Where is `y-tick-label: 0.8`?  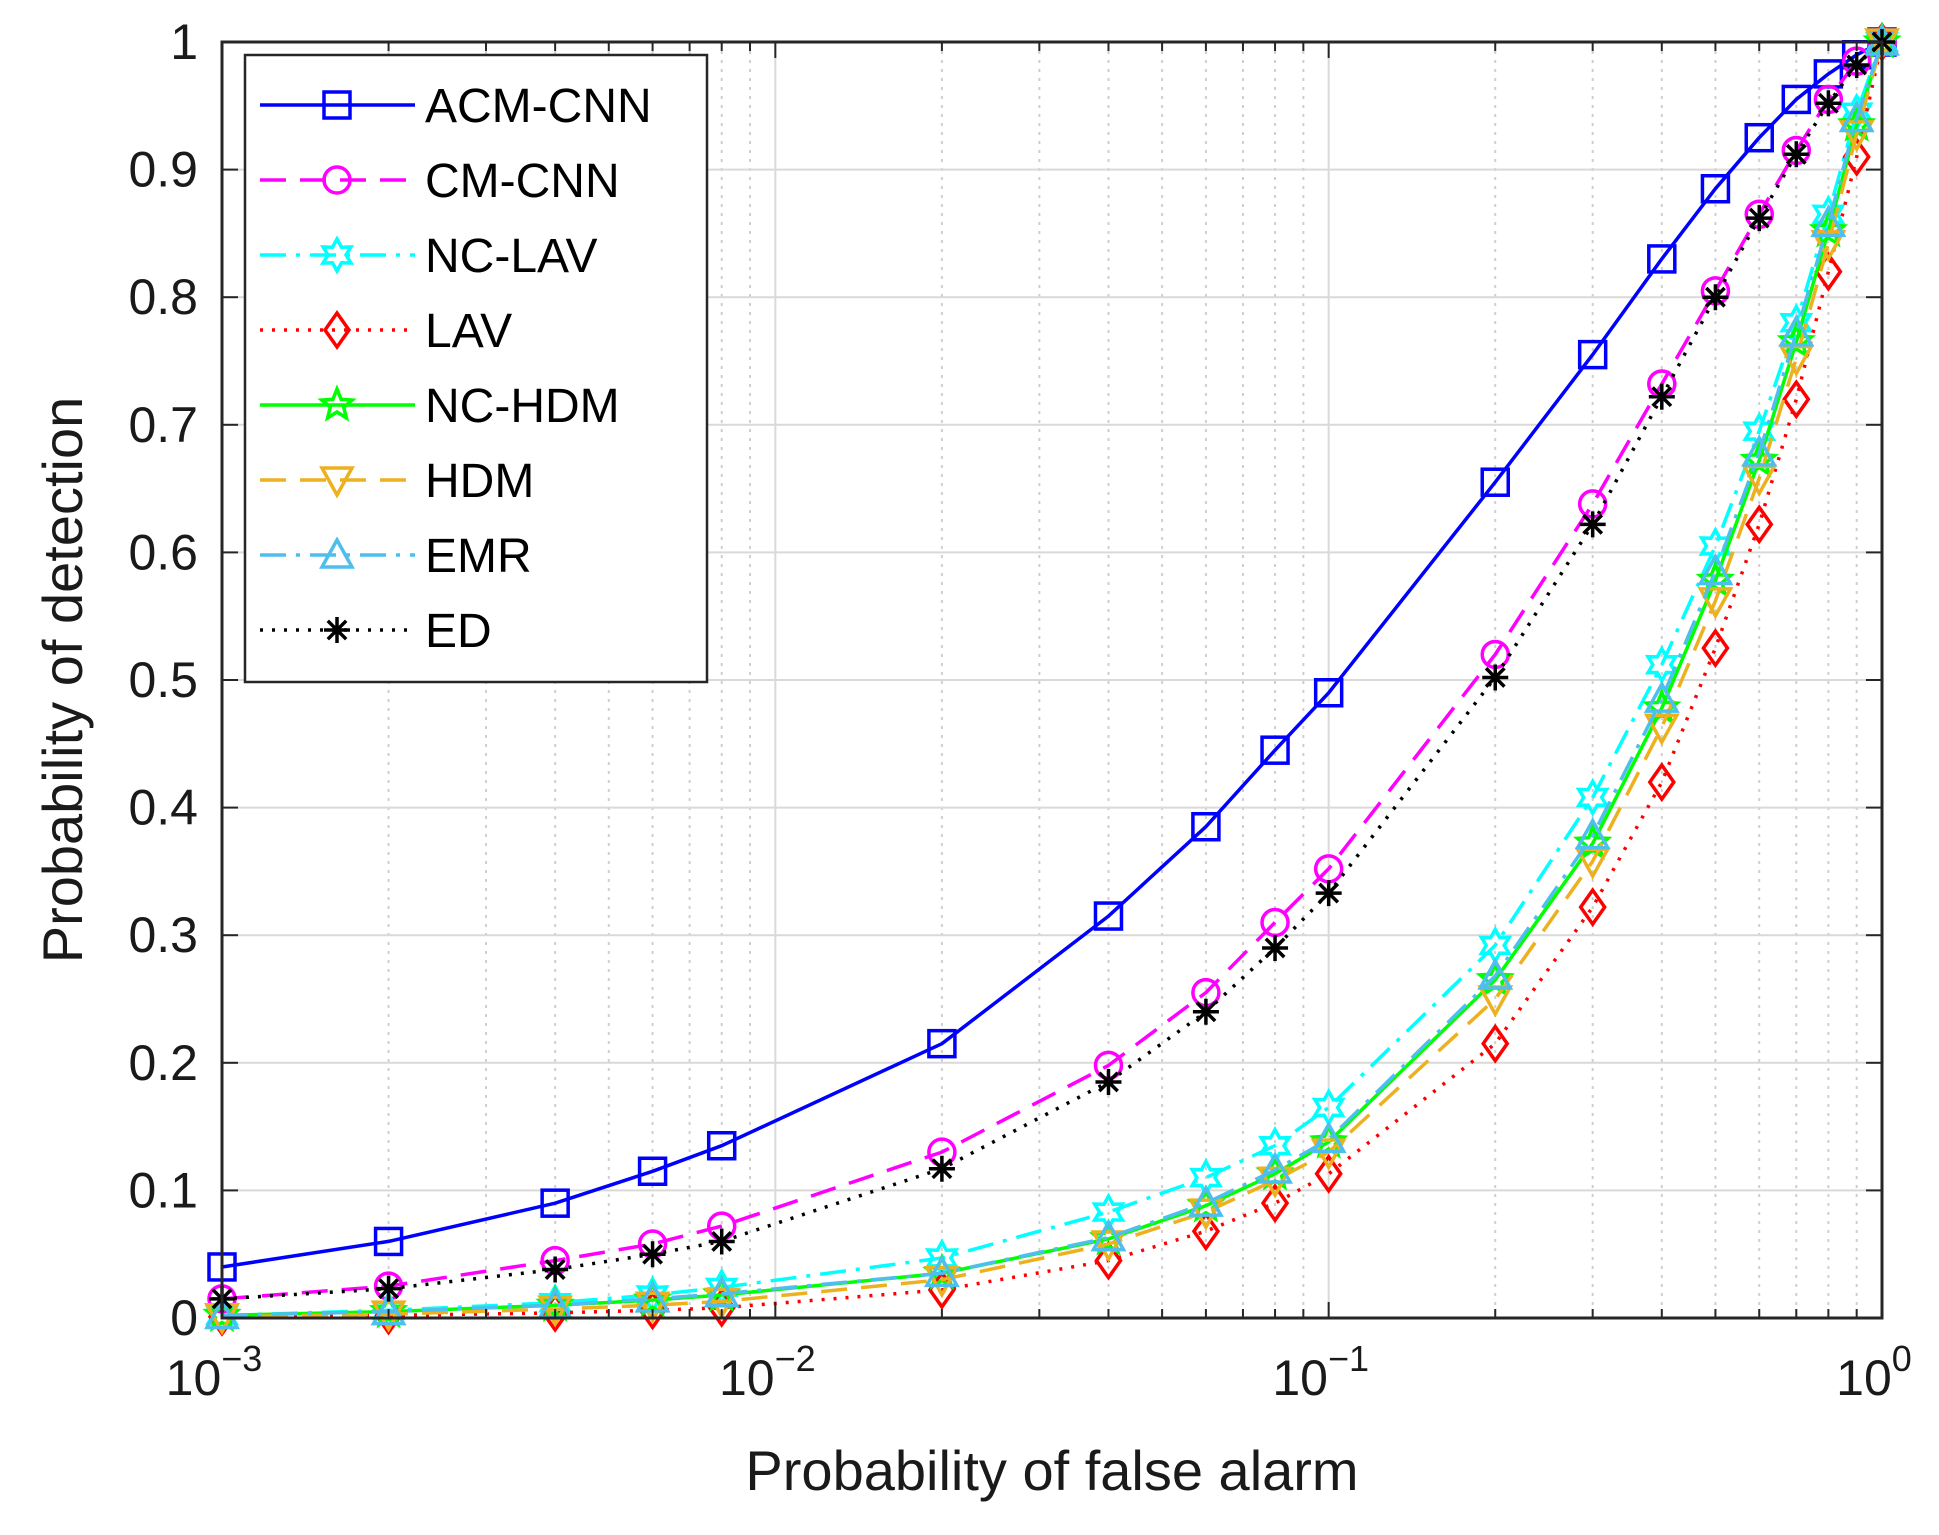 y-tick-label: 0.8 is located at coordinates (163, 297).